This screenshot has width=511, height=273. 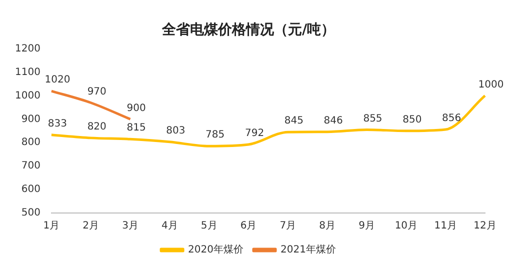 I want to click on x-tick-label: 10月, so click(x=406, y=226).